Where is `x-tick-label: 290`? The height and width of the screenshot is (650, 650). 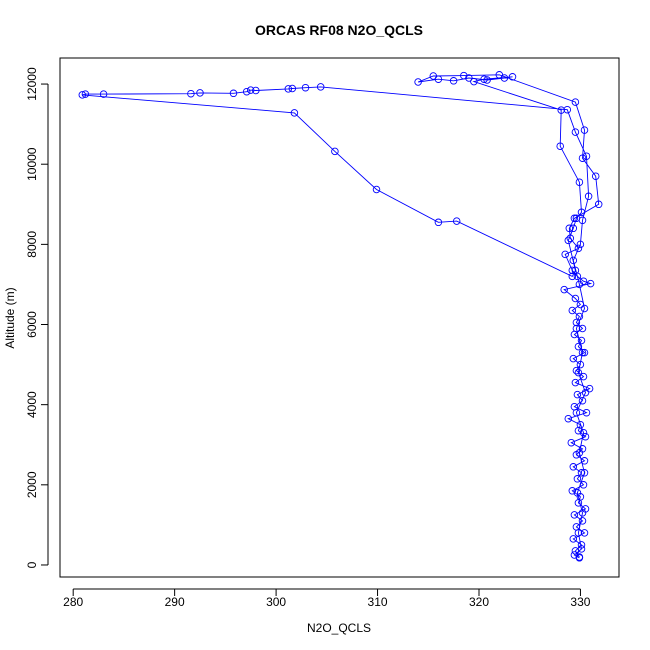 x-tick-label: 290 is located at coordinates (175, 602).